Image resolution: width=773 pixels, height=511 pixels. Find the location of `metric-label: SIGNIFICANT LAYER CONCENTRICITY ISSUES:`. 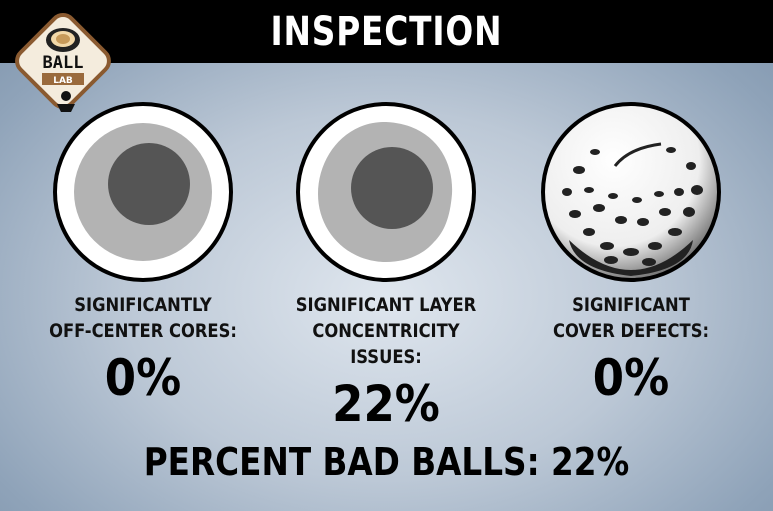

metric-label: SIGNIFICANT LAYER CONCENTRICITY ISSUES: is located at coordinates (386, 331).